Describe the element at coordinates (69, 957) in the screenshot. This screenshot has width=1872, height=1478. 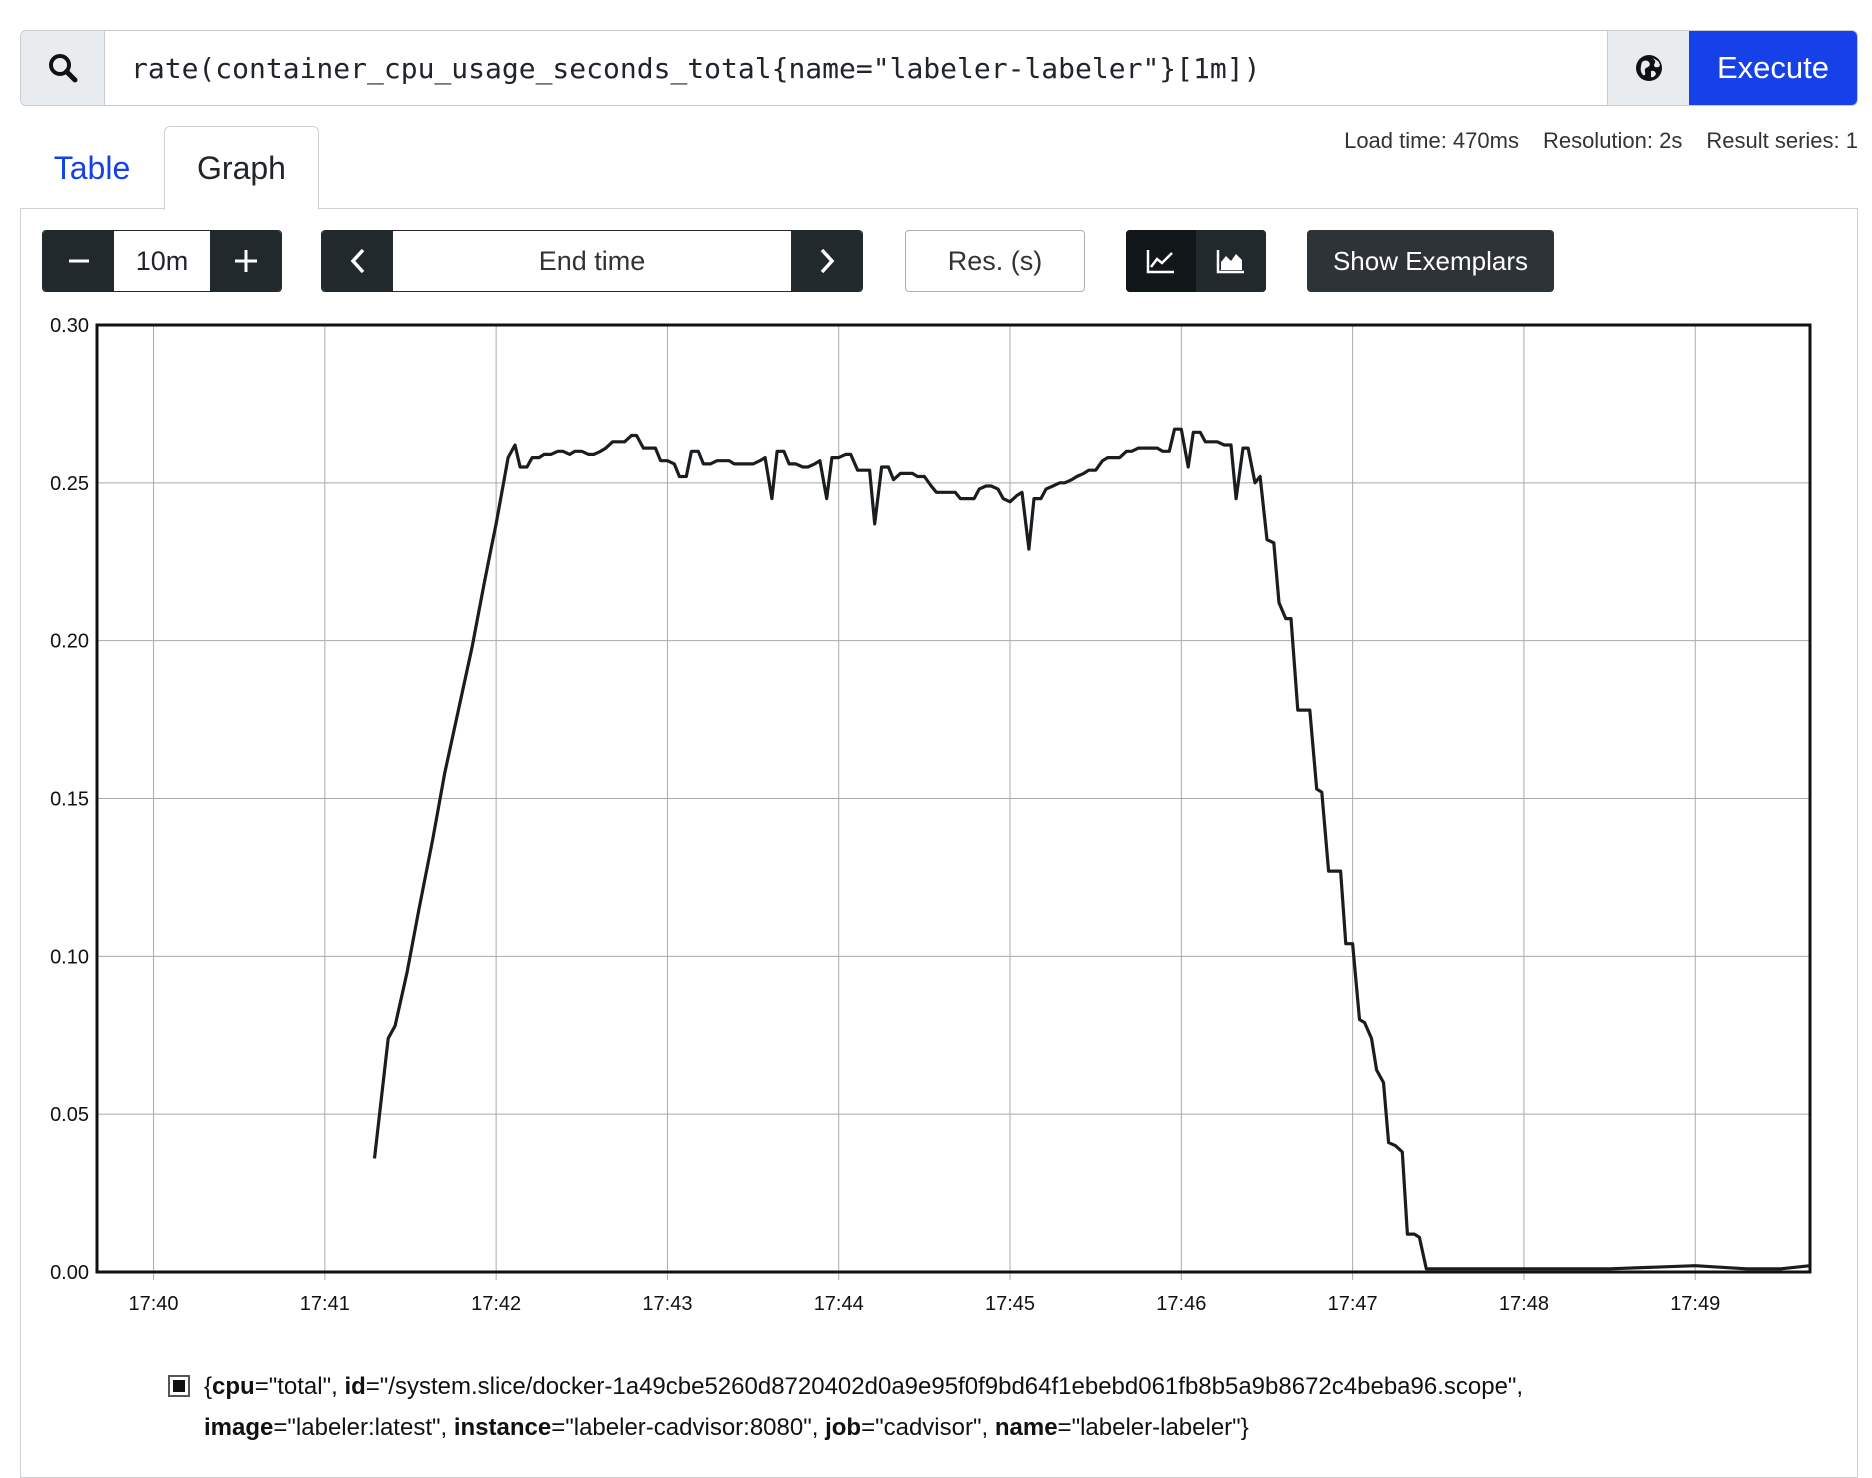
I see `y-tick-label: 0.10` at that location.